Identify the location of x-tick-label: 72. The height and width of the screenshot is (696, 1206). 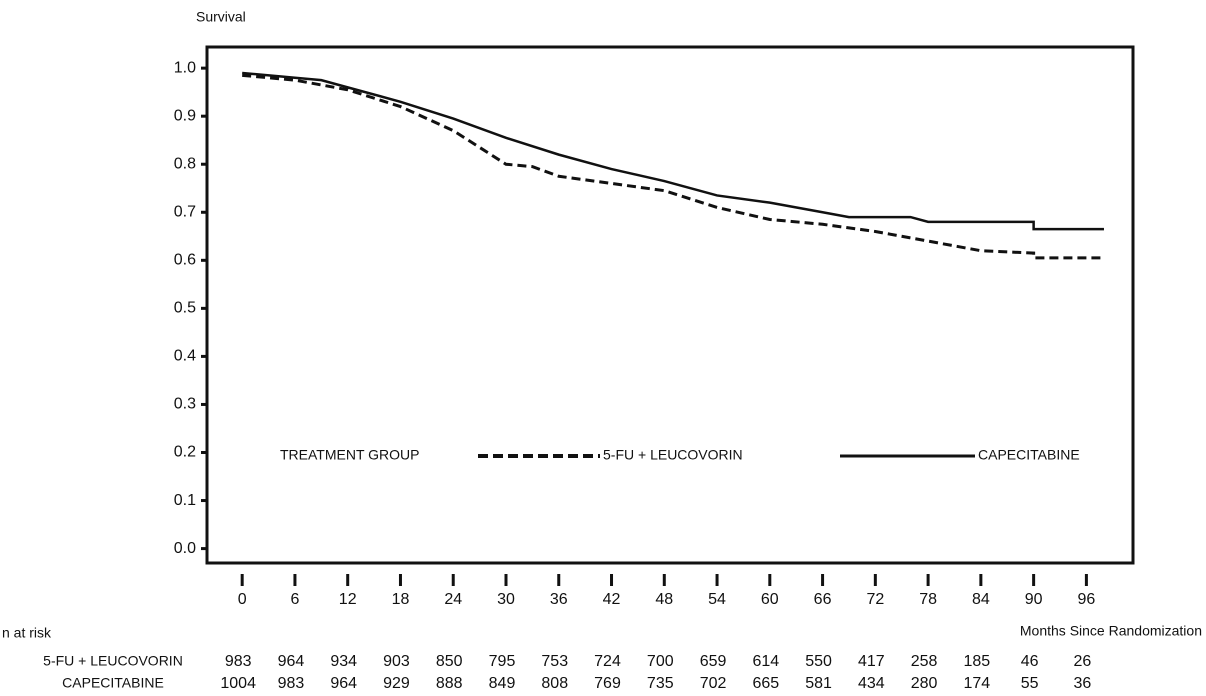
(875, 599).